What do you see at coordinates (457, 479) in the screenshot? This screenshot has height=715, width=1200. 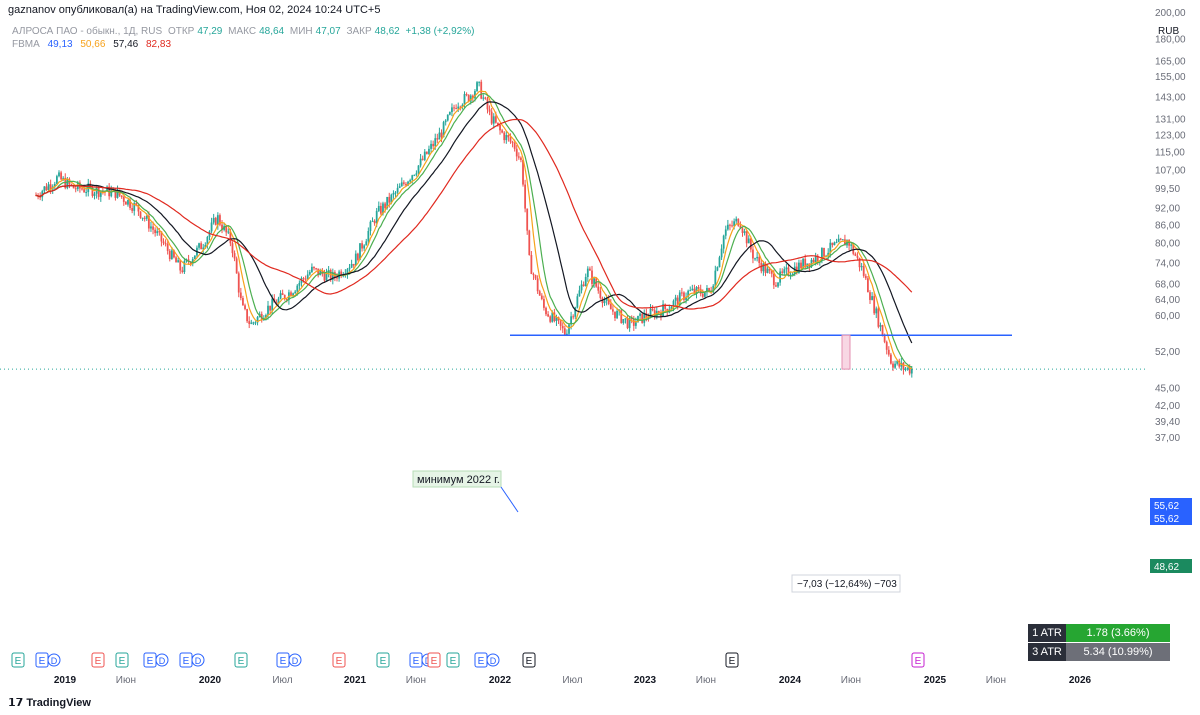 I see `annotation-box` at bounding box center [457, 479].